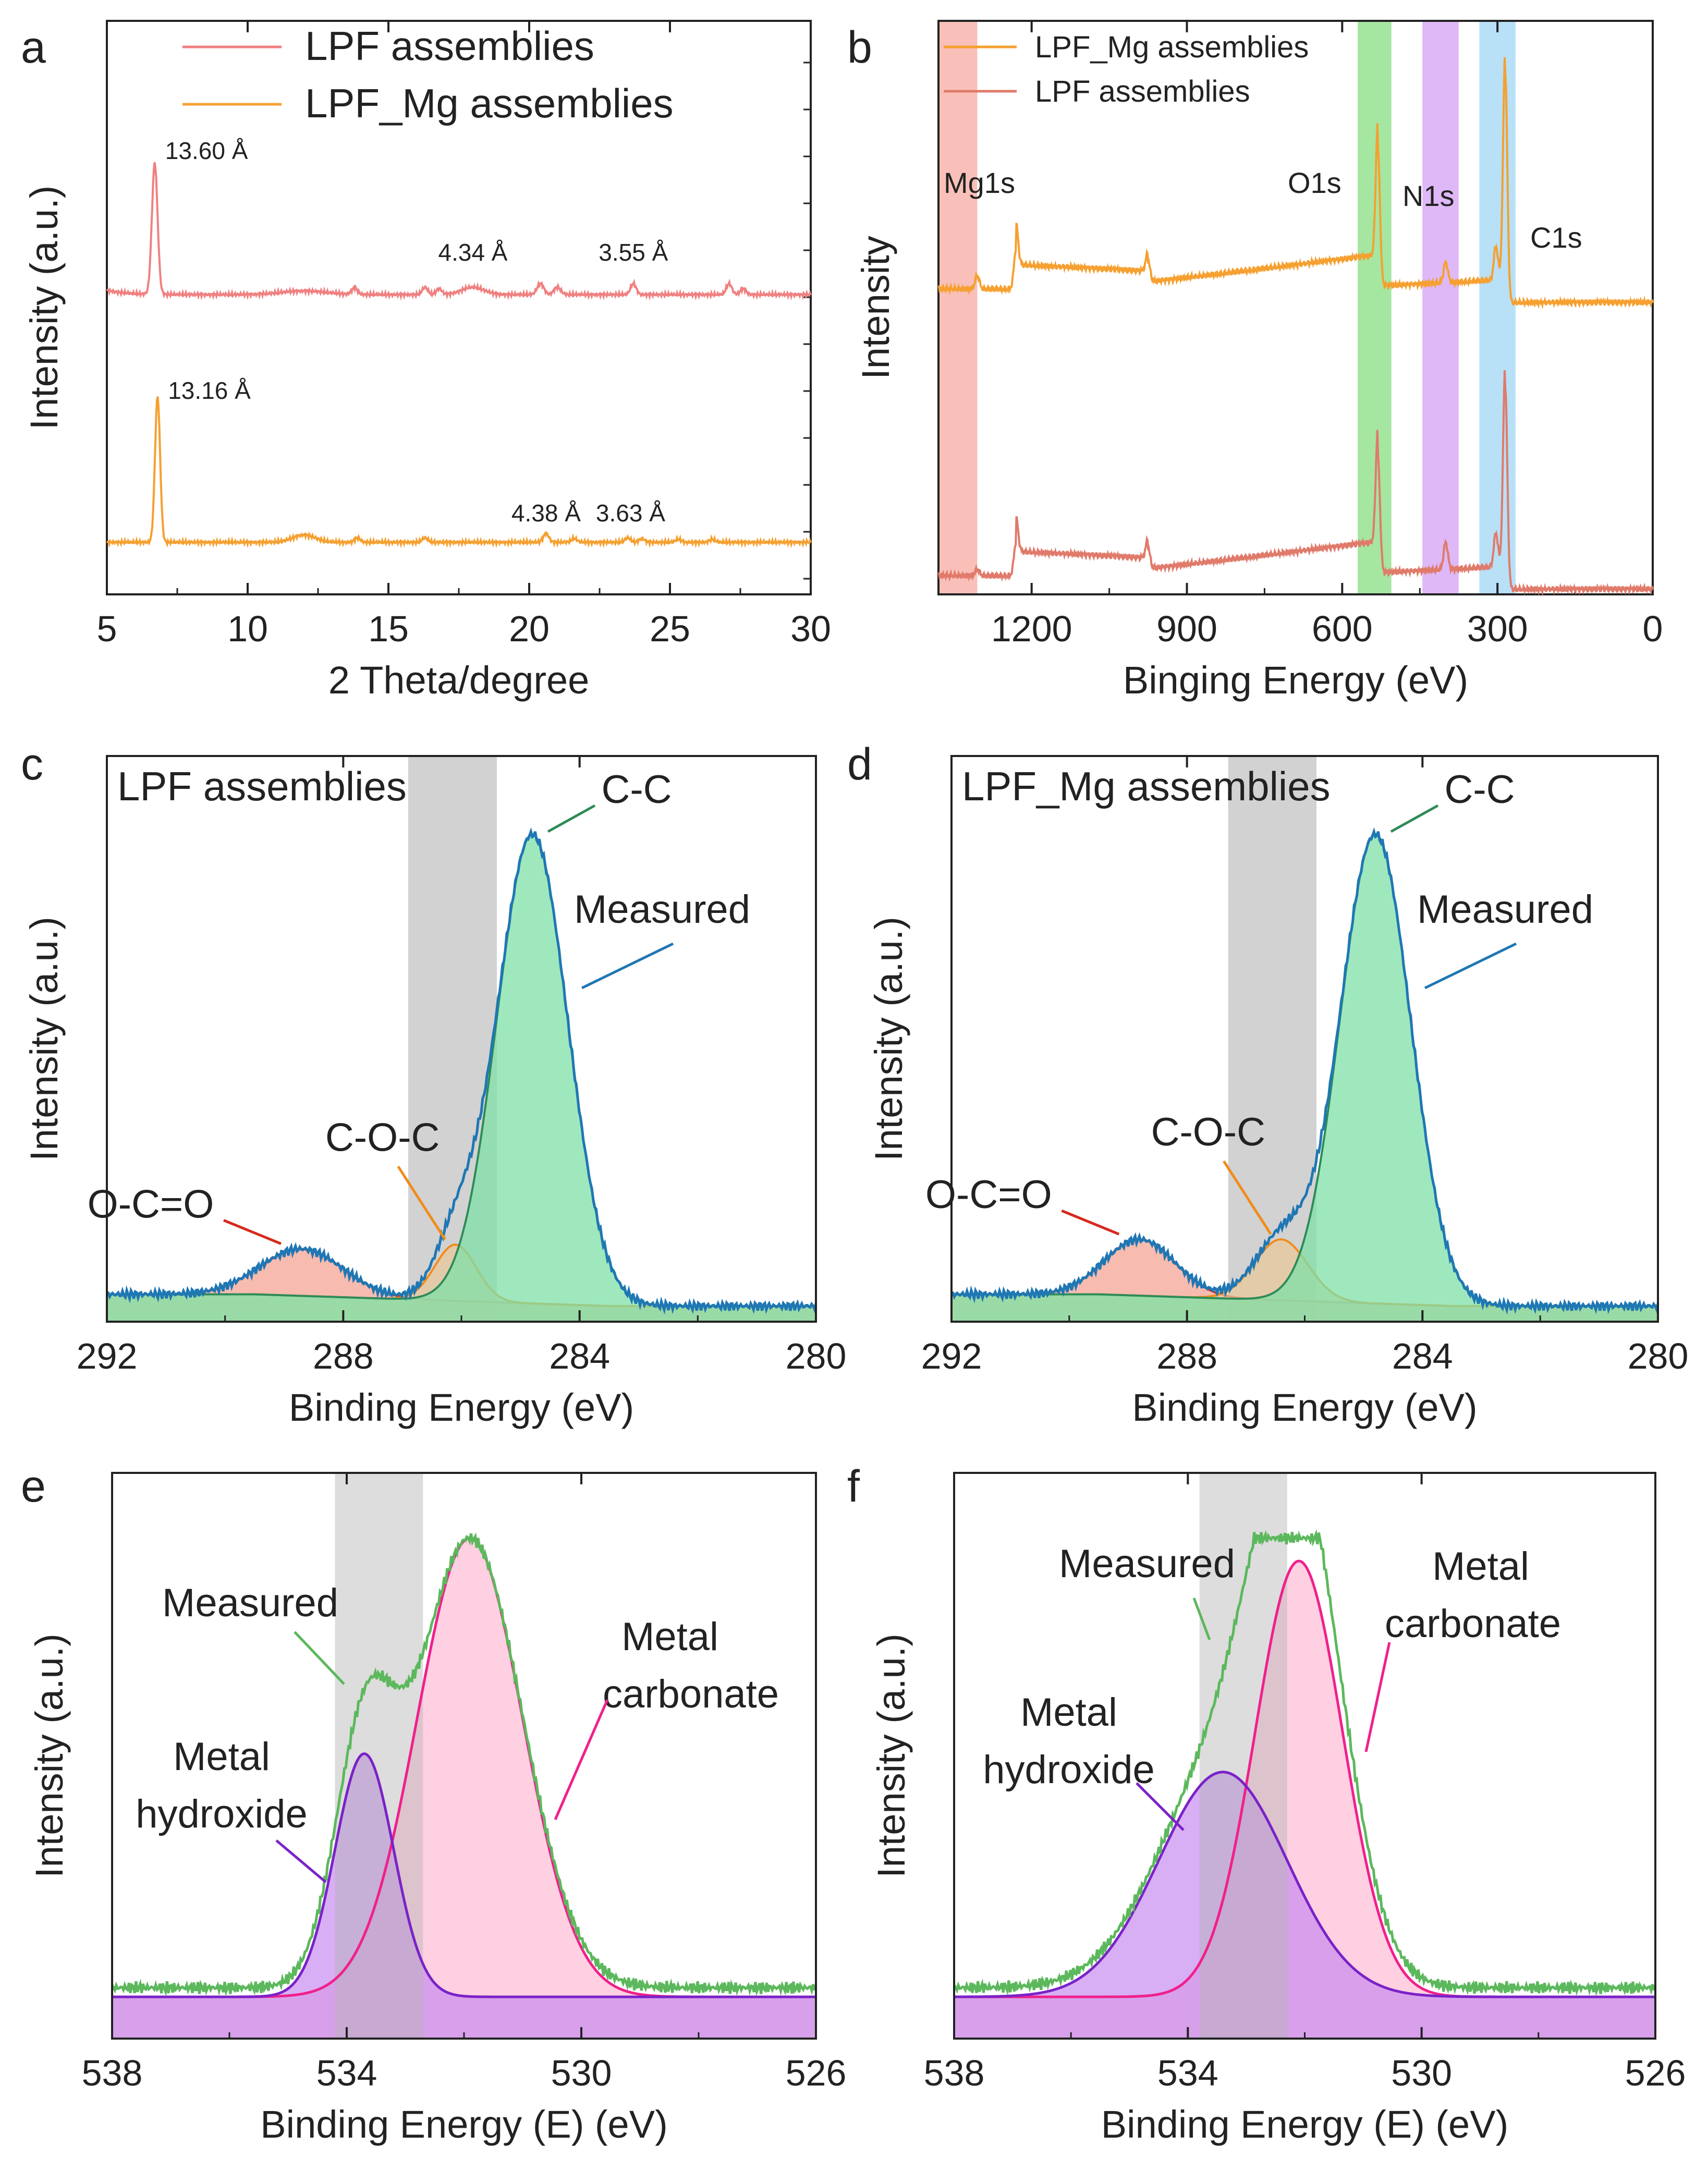  I want to click on panel-b-frame, so click(1295, 307).